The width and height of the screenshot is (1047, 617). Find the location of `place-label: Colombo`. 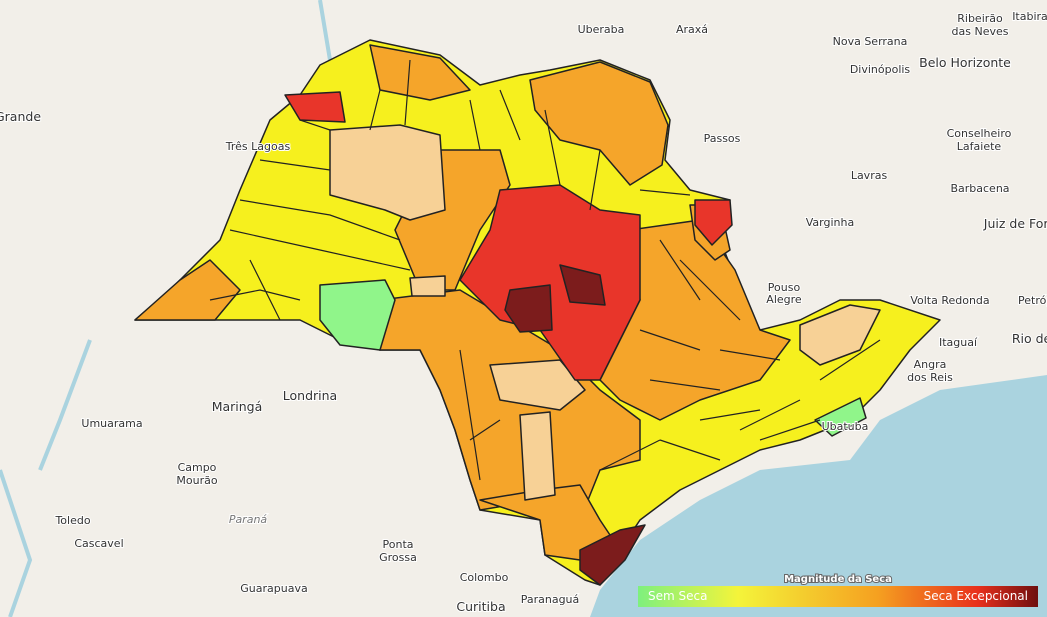

place-label: Colombo is located at coordinates (484, 577).